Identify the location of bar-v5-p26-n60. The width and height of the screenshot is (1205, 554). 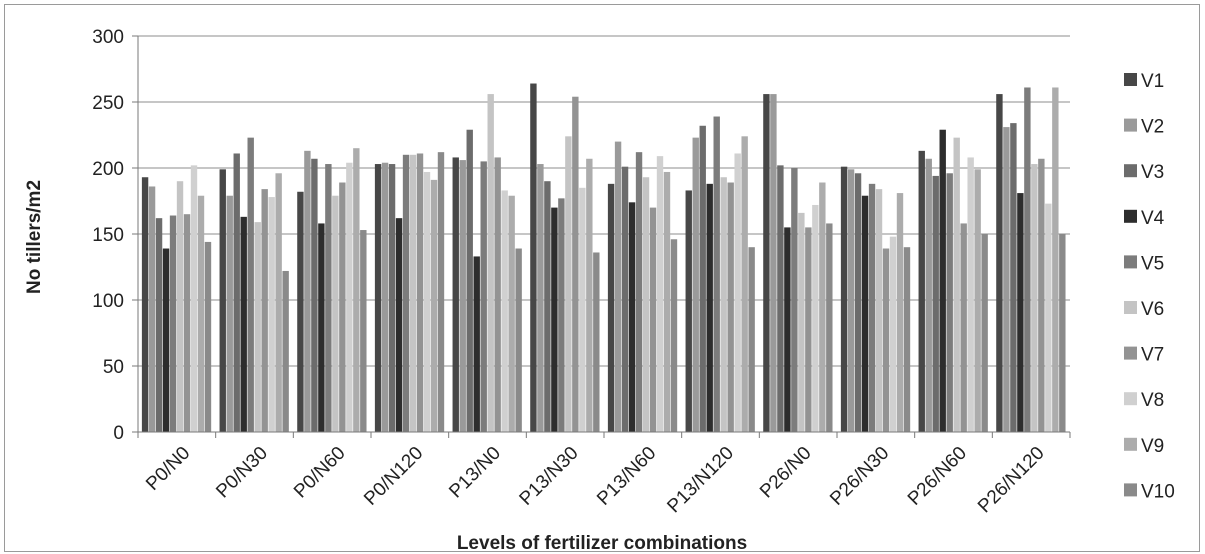
(949, 302).